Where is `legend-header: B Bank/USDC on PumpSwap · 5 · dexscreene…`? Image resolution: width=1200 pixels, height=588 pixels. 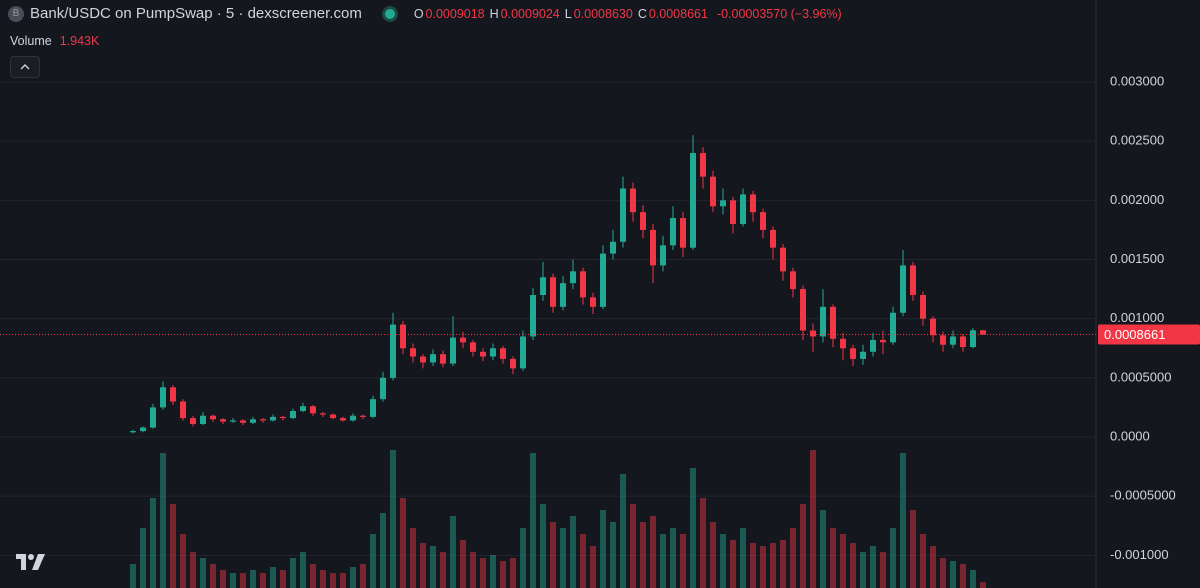 legend-header: B Bank/USDC on PumpSwap · 5 · dexscreene… is located at coordinates (425, 13).